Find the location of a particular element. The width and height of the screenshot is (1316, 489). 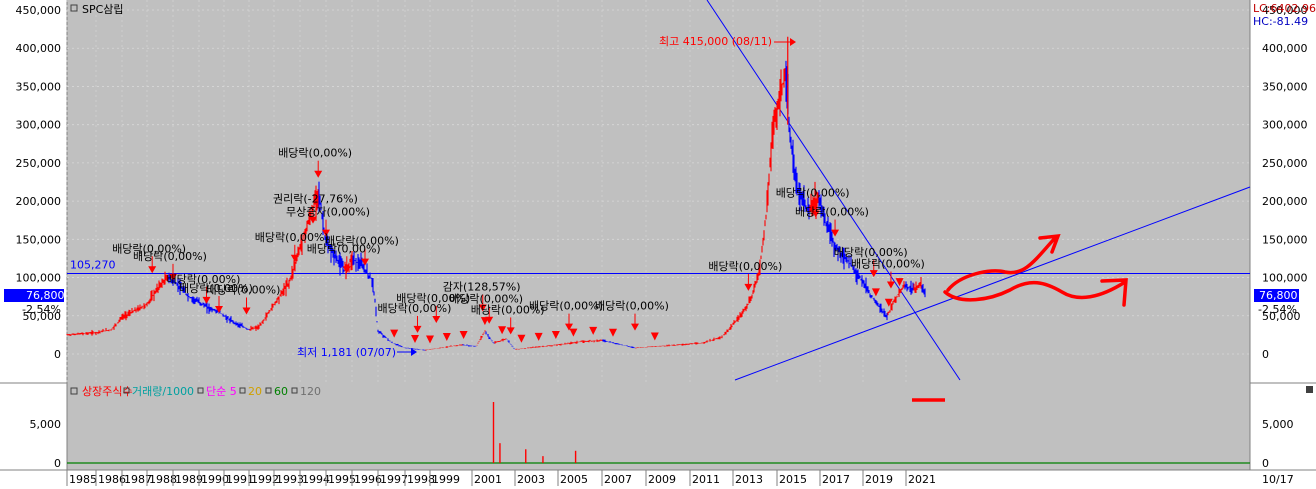

volume-legend-item: 120 is located at coordinates (310, 391).